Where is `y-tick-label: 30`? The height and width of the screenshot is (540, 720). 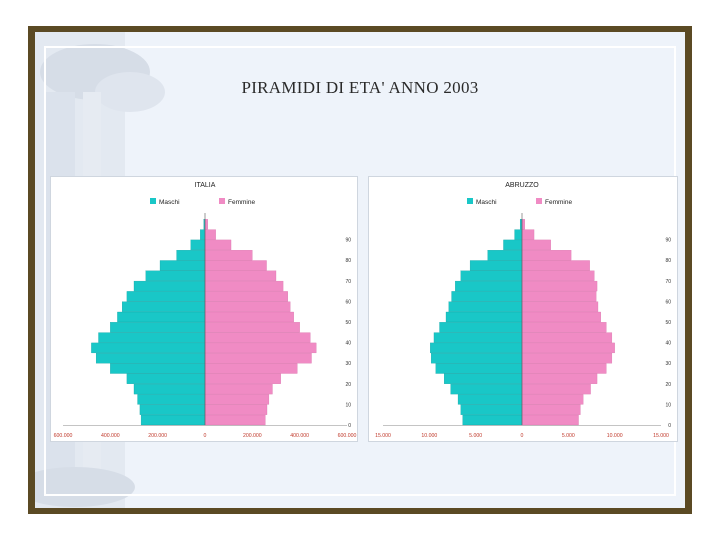
y-tick-label: 30 is located at coordinates (348, 364).